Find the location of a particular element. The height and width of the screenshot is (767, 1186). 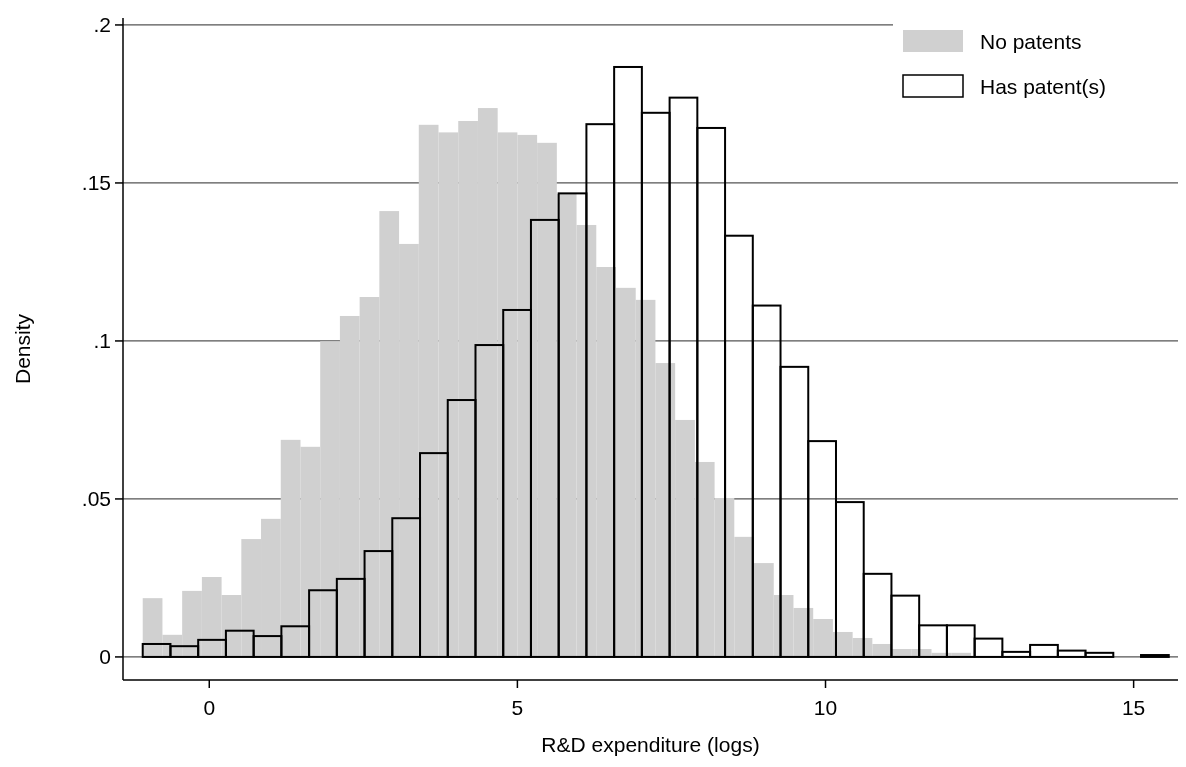

legend-label: Has patent(s) is located at coordinates (1043, 86).